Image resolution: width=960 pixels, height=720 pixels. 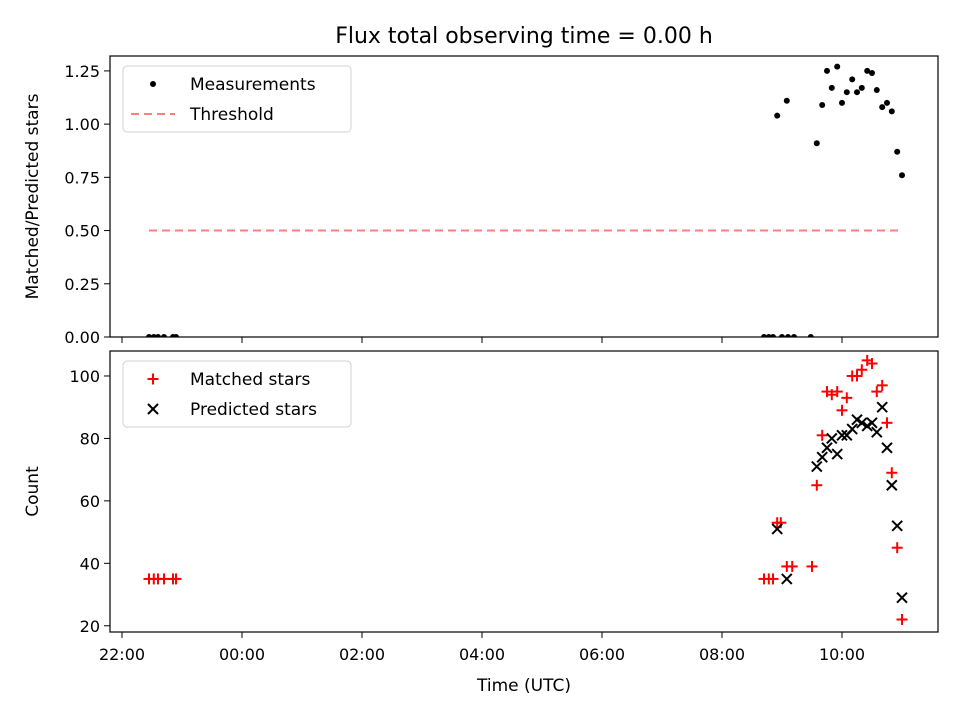 I want to click on y-tick-label: 60, so click(x=90, y=501).